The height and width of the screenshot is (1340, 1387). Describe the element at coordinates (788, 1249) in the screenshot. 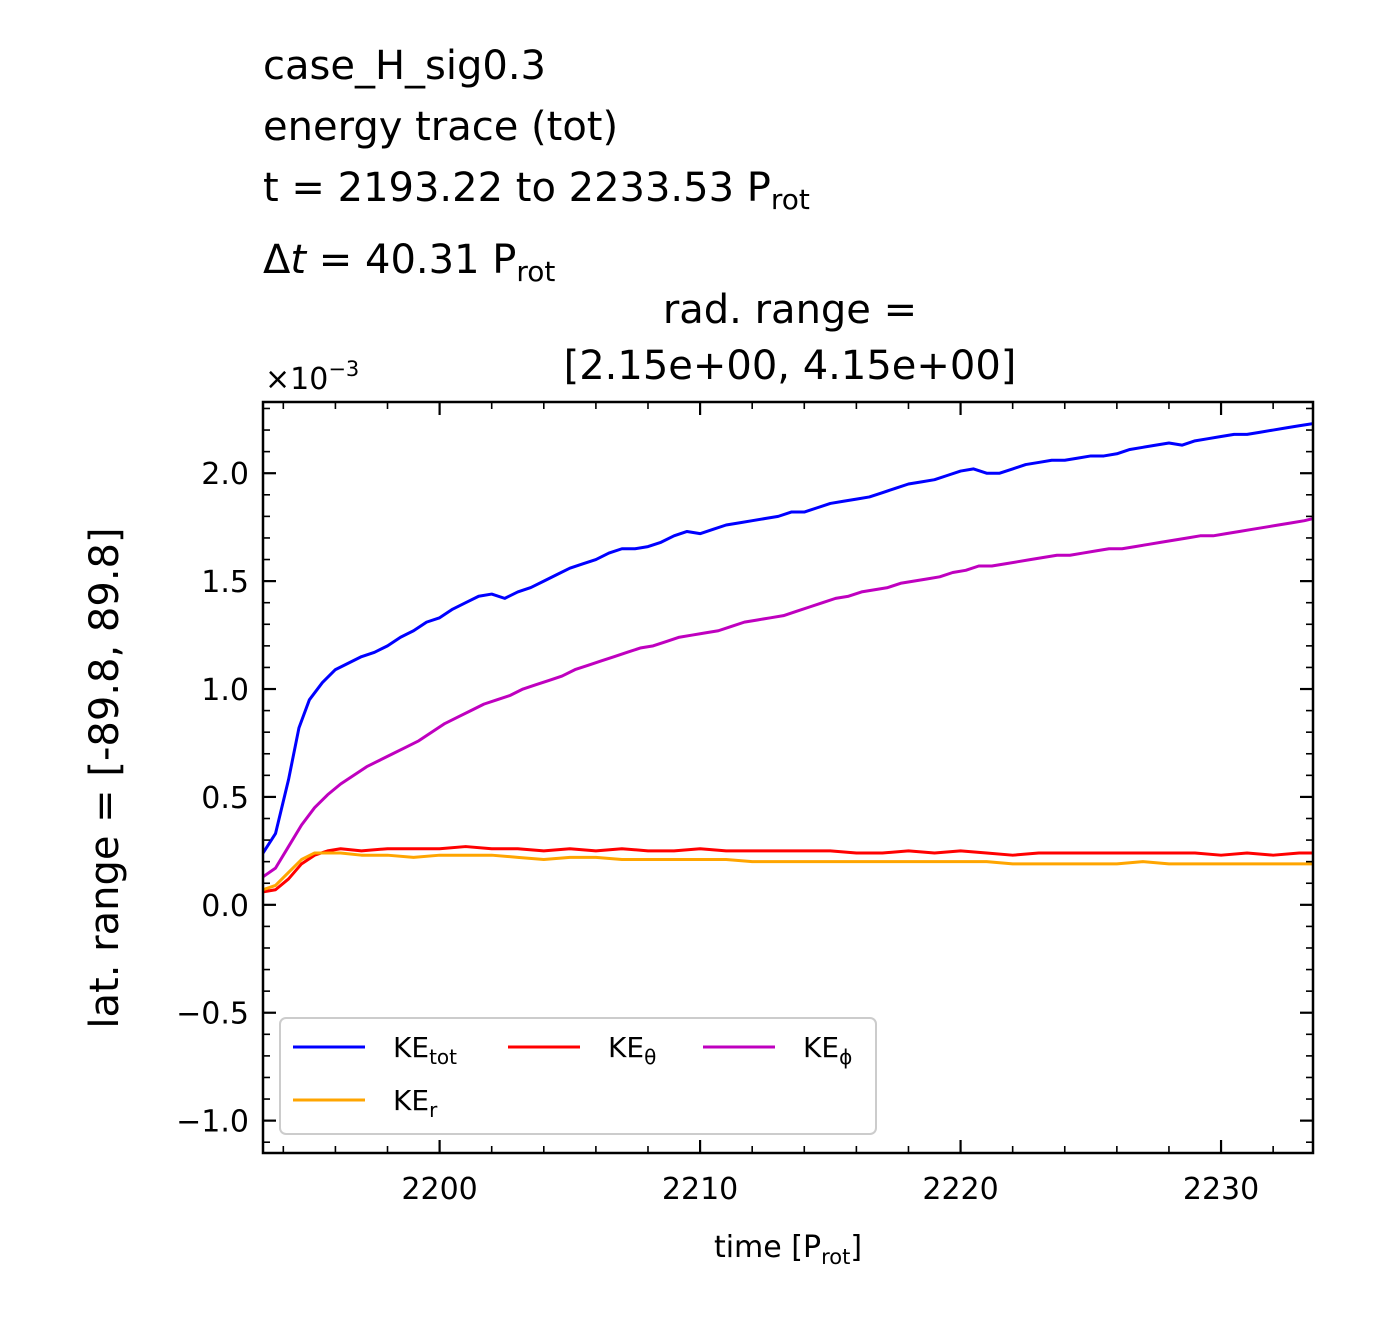

I see `x-axis-label: time [Prot]` at that location.